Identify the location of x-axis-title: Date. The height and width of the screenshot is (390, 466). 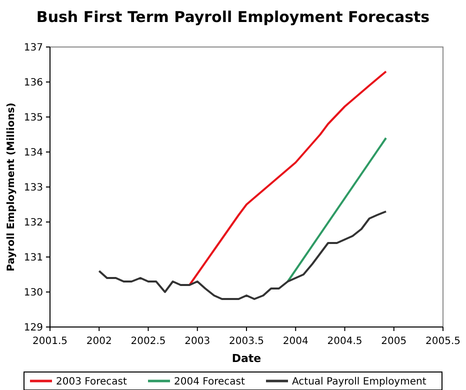
(247, 358).